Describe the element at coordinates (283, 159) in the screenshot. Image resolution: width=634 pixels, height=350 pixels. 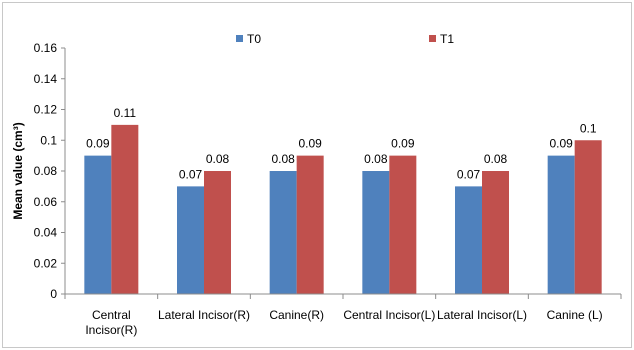
I see `data-label-t0-3: 0.08` at that location.